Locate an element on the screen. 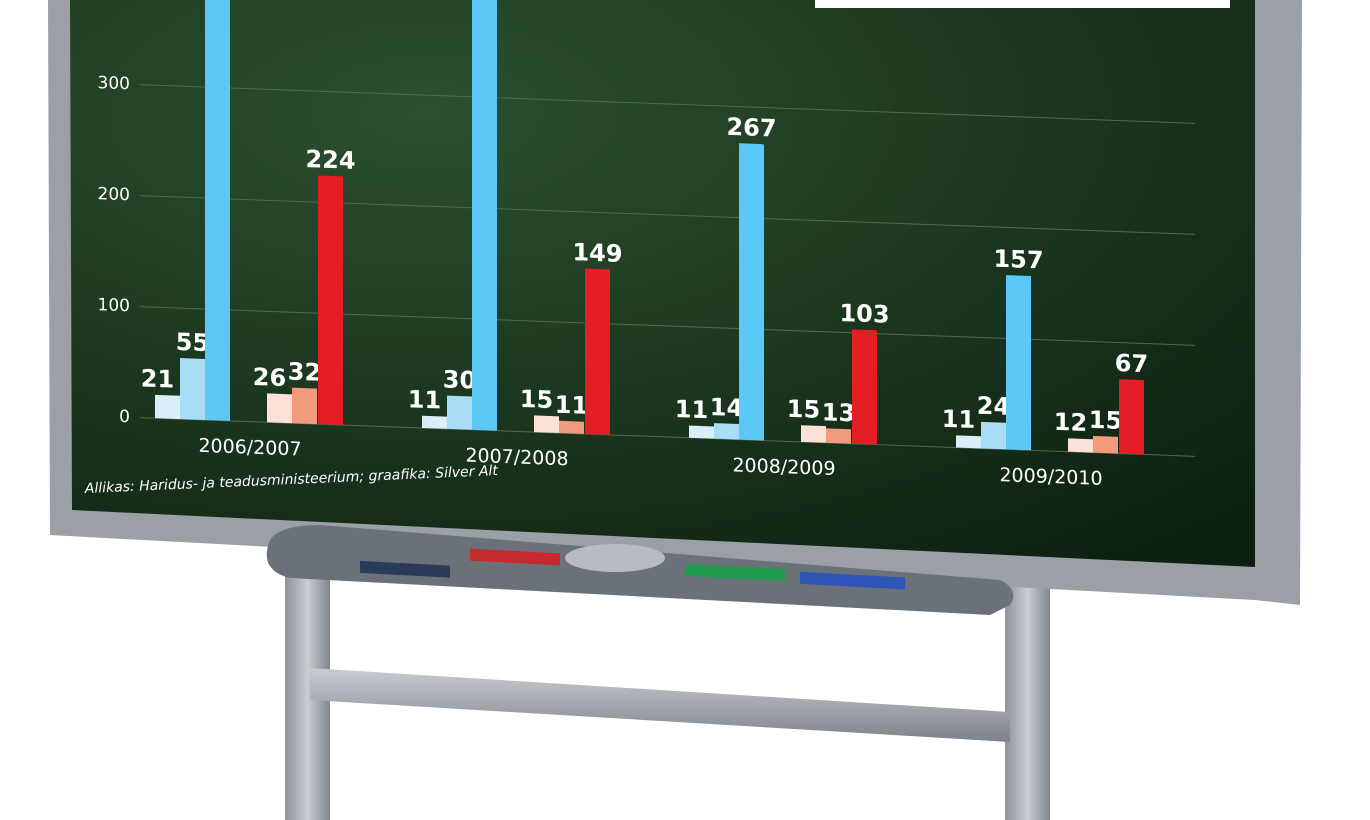  data-label: 149 is located at coordinates (597, 253).